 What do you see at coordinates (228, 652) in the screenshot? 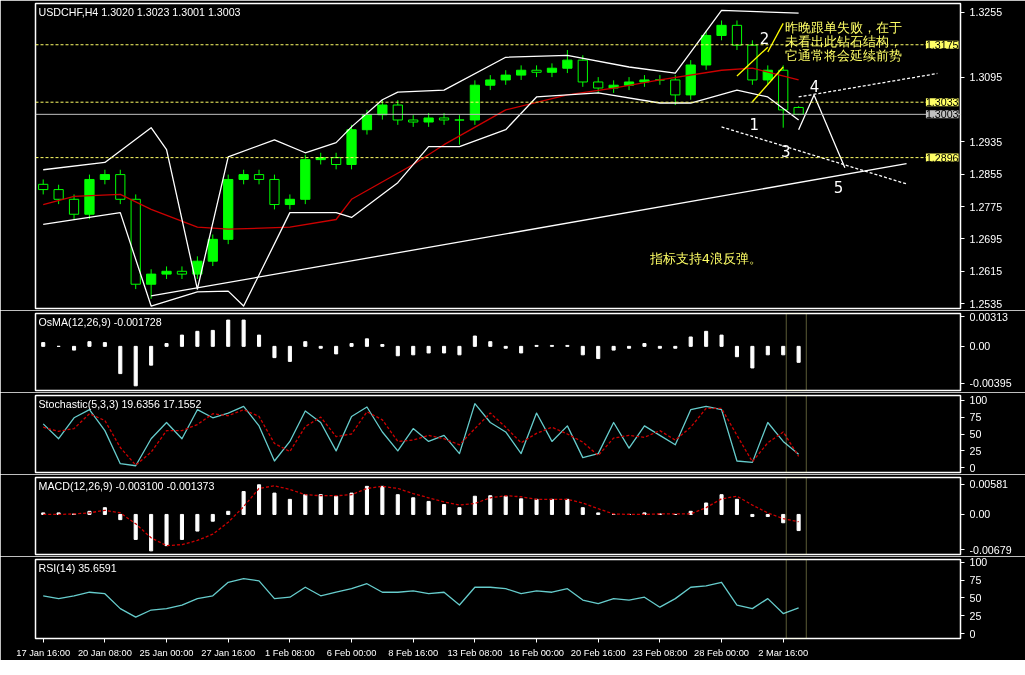
I see `x-tick-label: 27 Jan 16:00` at bounding box center [228, 652].